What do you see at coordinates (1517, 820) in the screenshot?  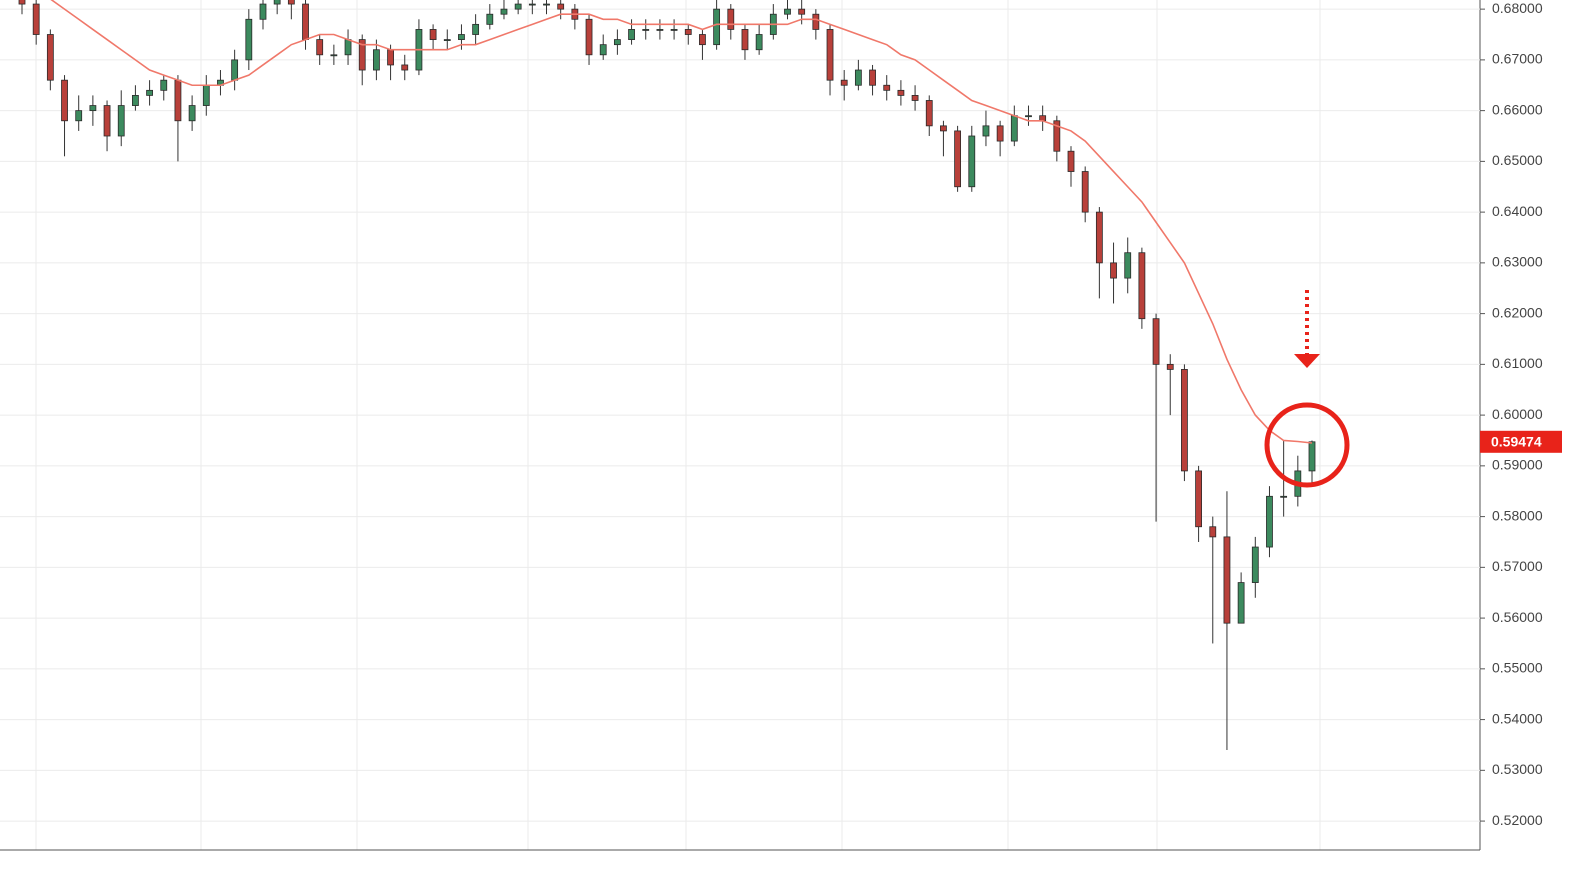 I see `y-tick-label: 0.52000` at bounding box center [1517, 820].